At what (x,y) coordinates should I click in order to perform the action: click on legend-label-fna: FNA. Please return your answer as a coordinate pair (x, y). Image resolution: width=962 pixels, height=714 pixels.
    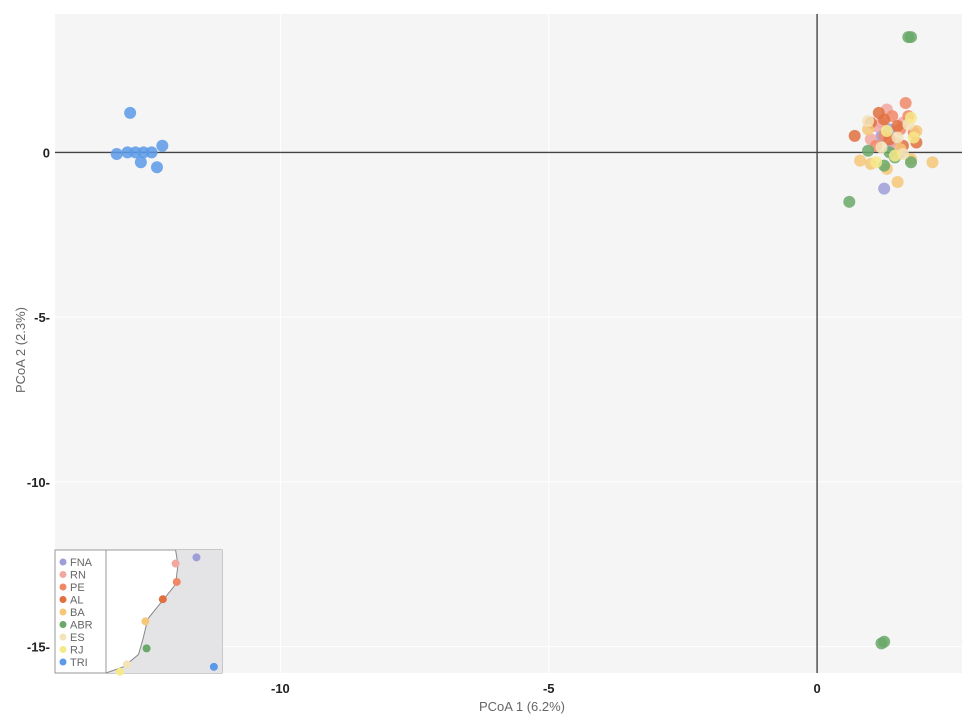
    Looking at the image, I should click on (81, 563).